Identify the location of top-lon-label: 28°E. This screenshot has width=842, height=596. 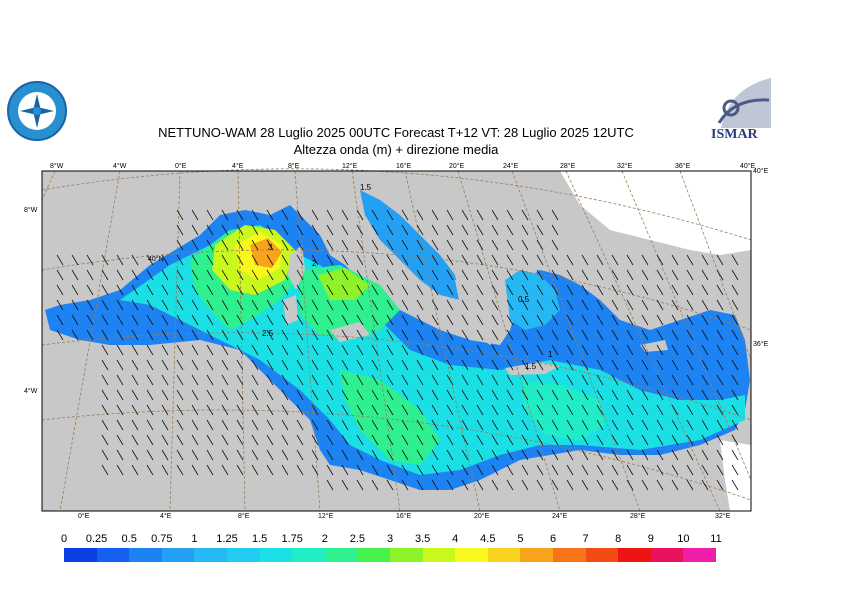
(568, 166).